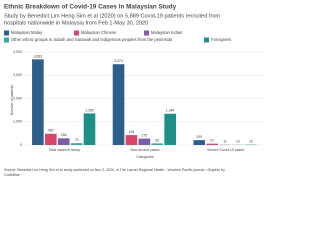  Describe the element at coordinates (225, 150) in the screenshot. I see `x-tick-label: Severe Covid-19 cases` at that location.